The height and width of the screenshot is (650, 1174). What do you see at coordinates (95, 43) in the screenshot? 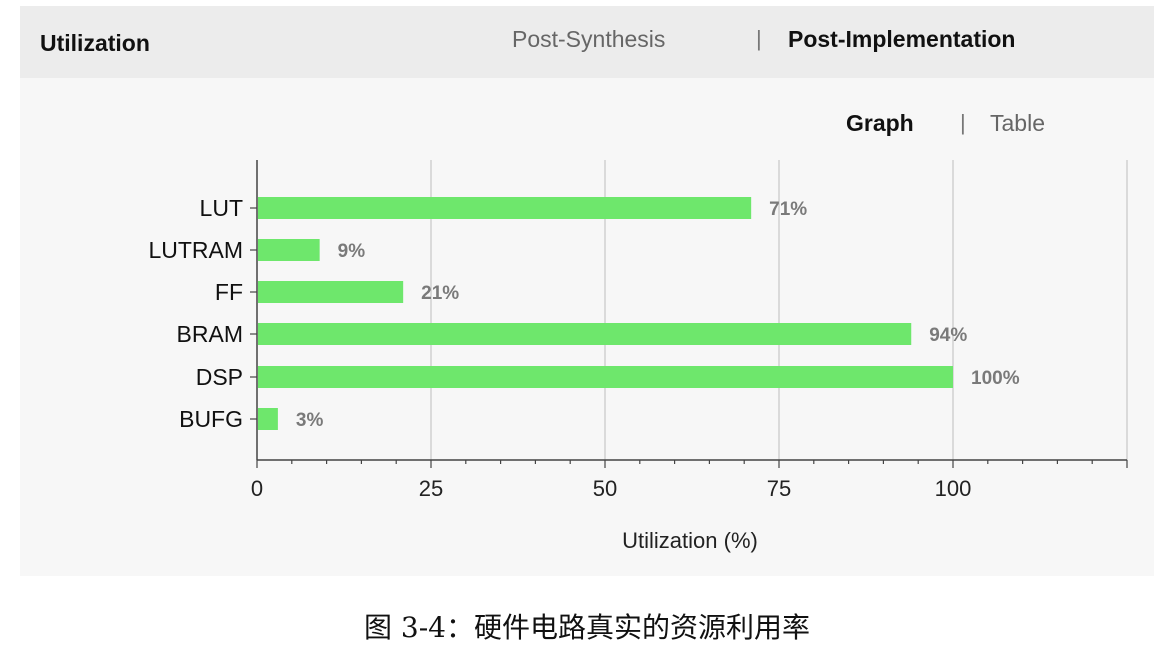
I see `panel-title: Utilization` at bounding box center [95, 43].